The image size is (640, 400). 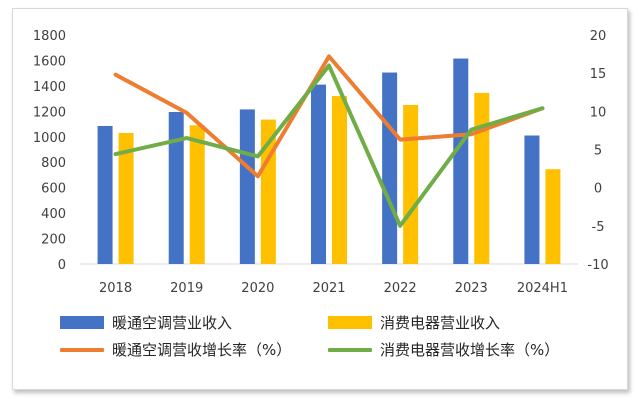 I want to click on x-tick-label: 2020, so click(x=257, y=288).